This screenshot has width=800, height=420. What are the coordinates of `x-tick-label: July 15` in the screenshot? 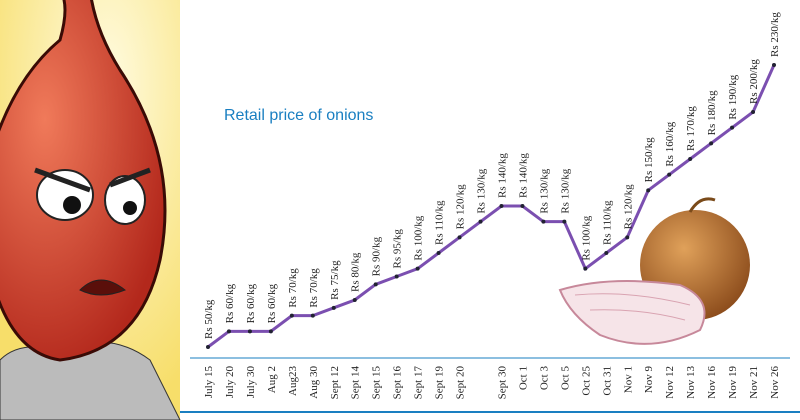 It's located at (209, 382).